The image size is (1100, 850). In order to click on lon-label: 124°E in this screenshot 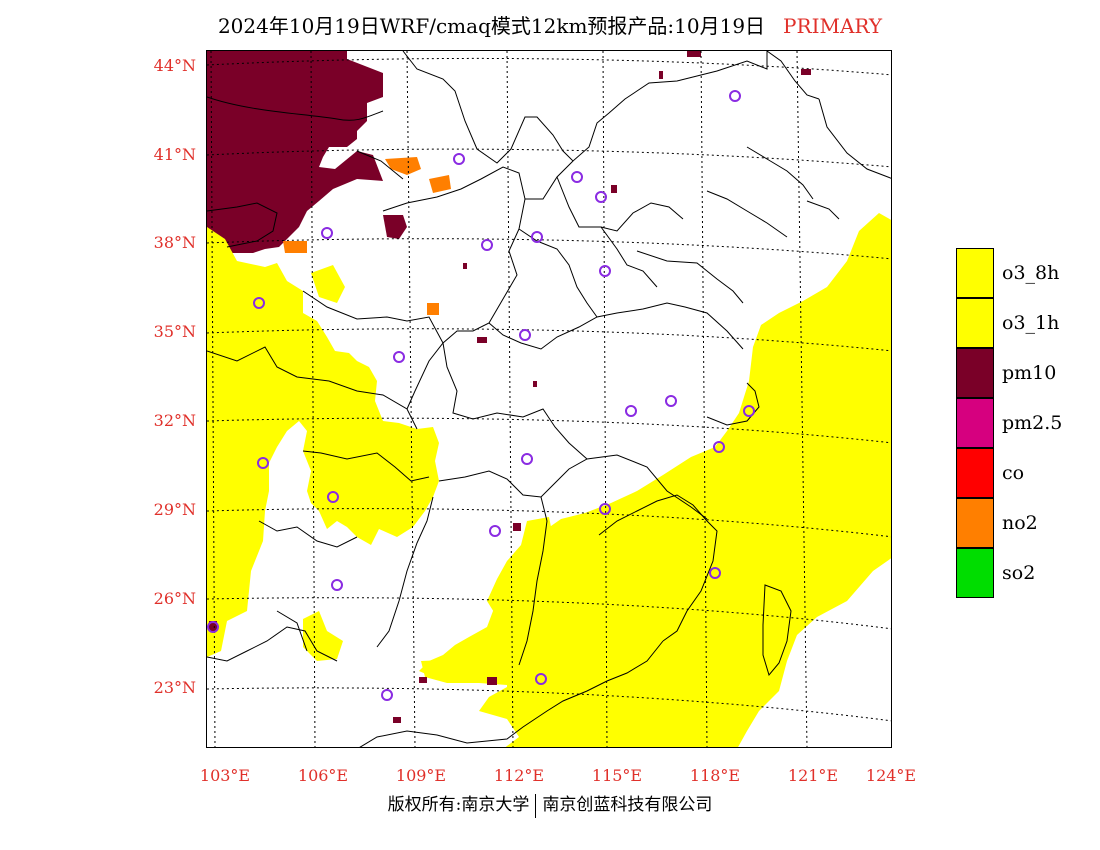, I will do `click(891, 775)`.